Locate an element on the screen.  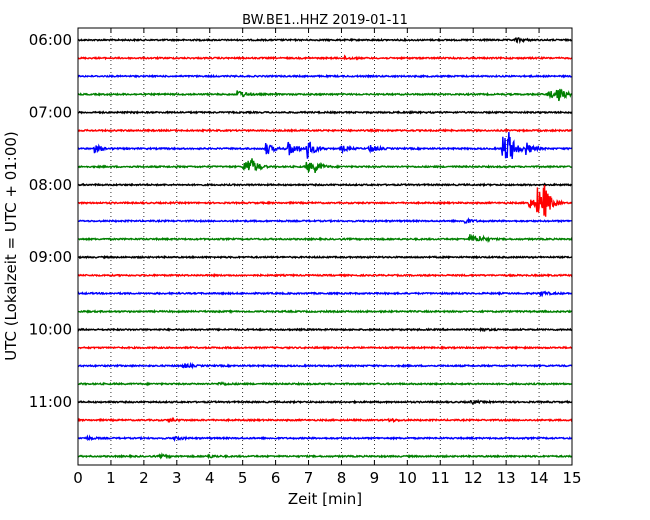
y-tick-label: 10:00 is located at coordinates (50, 330).